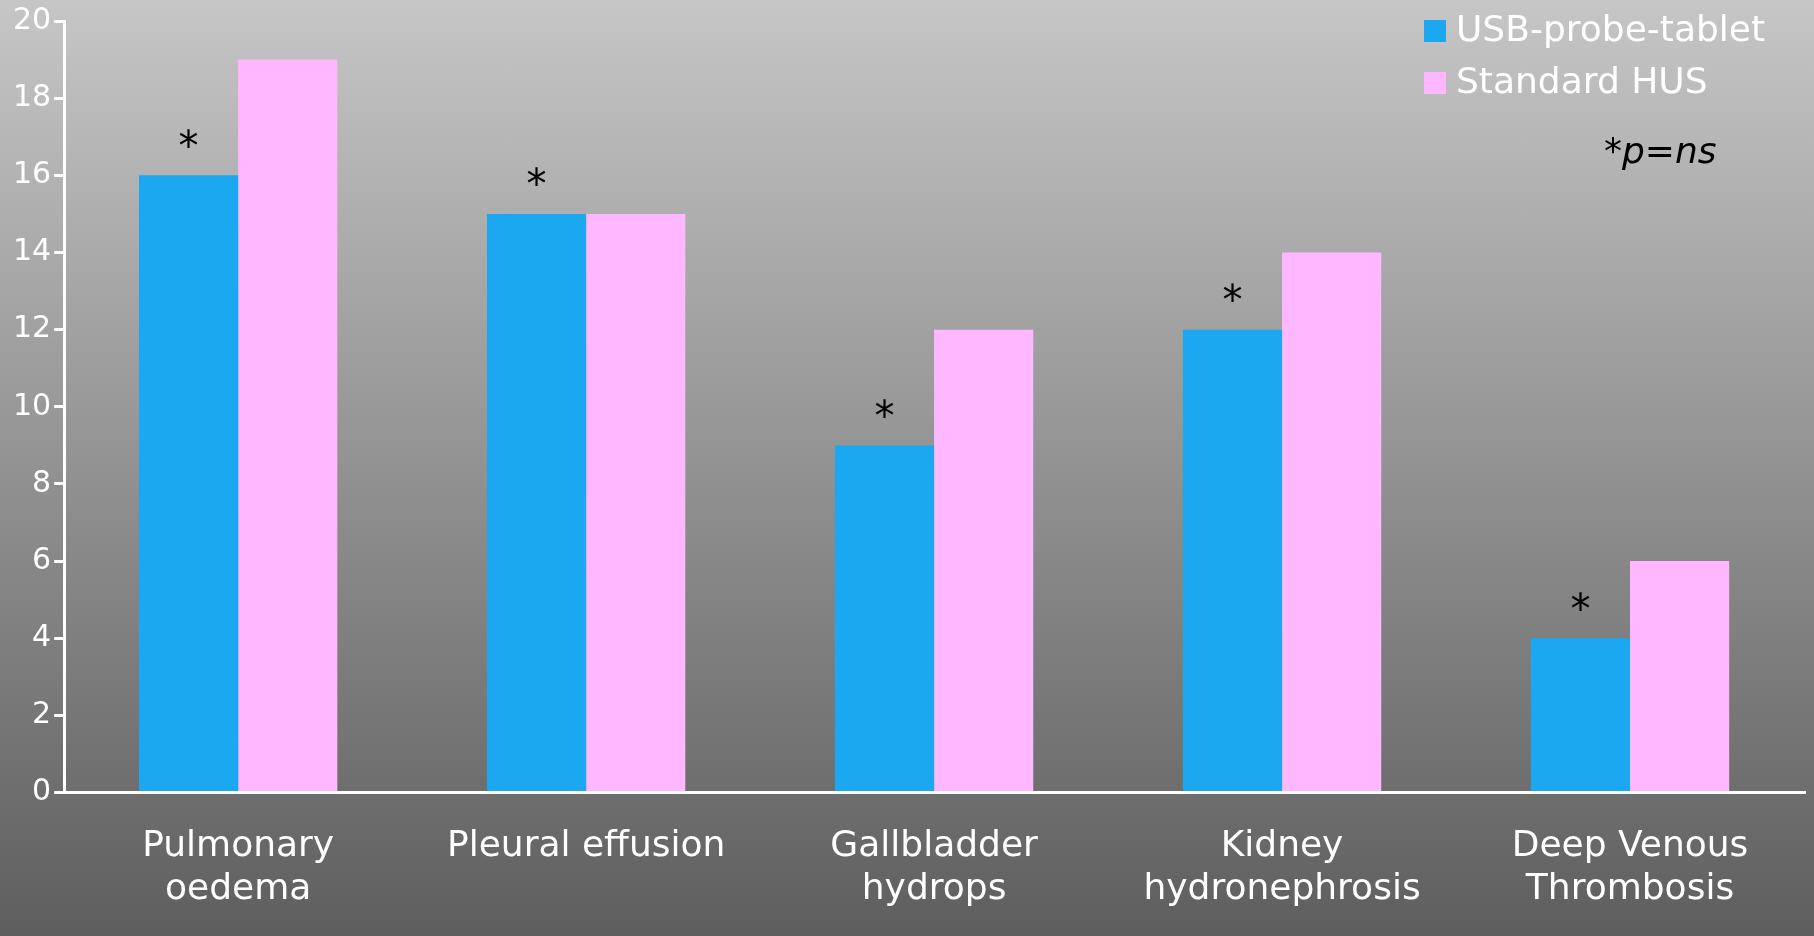 The height and width of the screenshot is (936, 1814). I want to click on x-tick-label: Gallbladder hydrops, so click(934, 864).